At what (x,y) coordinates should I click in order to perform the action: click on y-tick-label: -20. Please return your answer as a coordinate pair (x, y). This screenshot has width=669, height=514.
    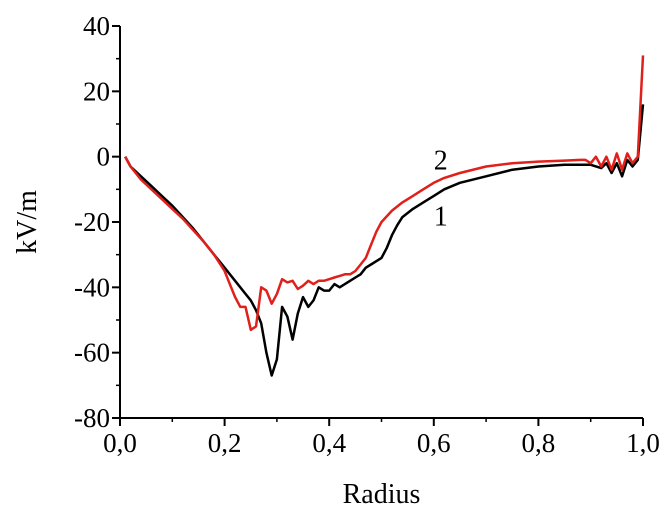
    Looking at the image, I should click on (92, 222).